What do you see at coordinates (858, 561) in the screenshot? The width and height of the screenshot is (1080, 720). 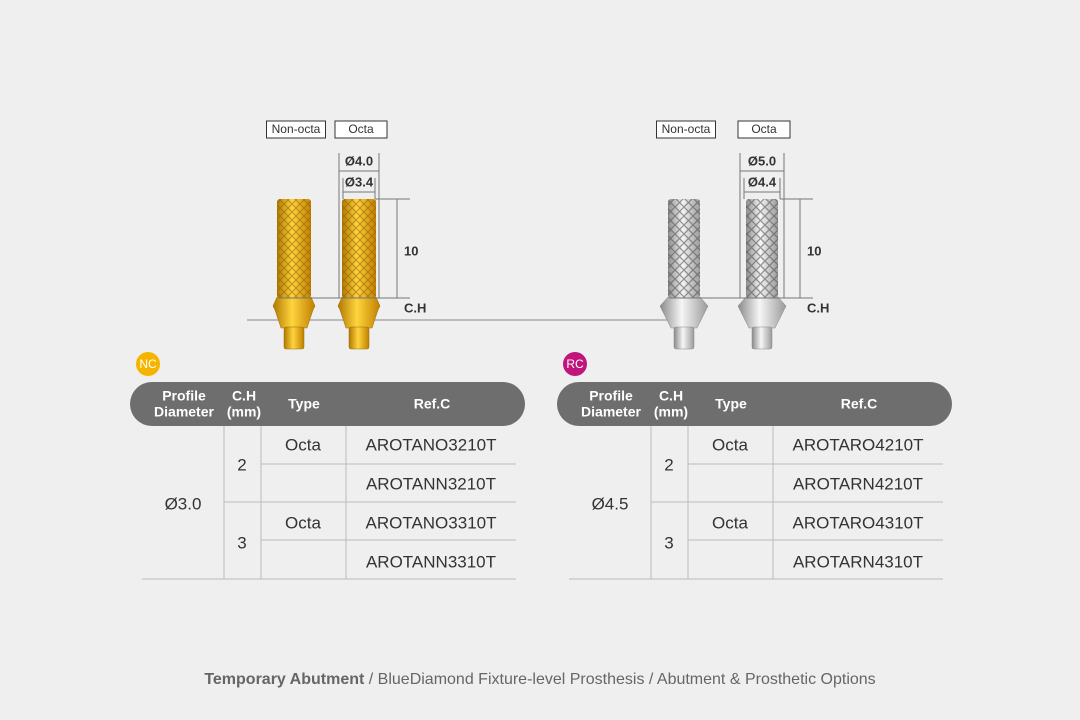 I see `ref-cell: AROTARN4310T` at bounding box center [858, 561].